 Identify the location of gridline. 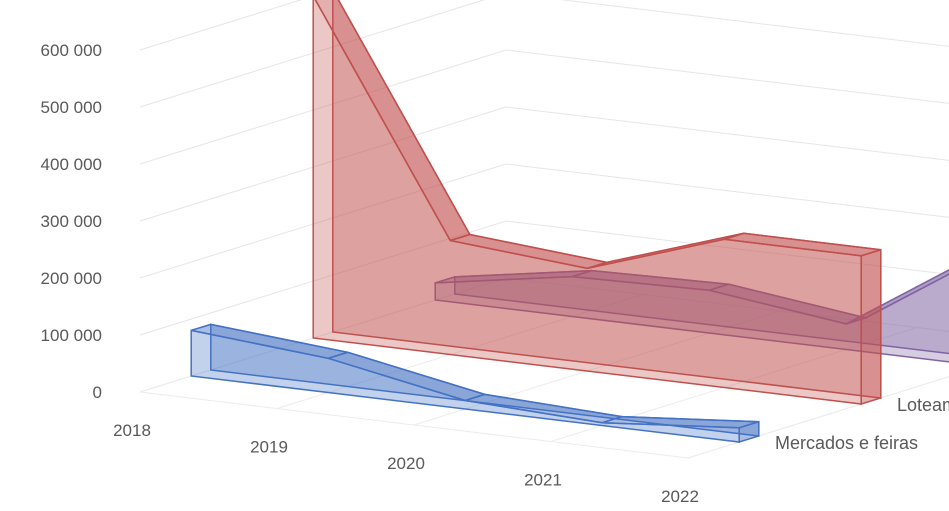
(221, 25).